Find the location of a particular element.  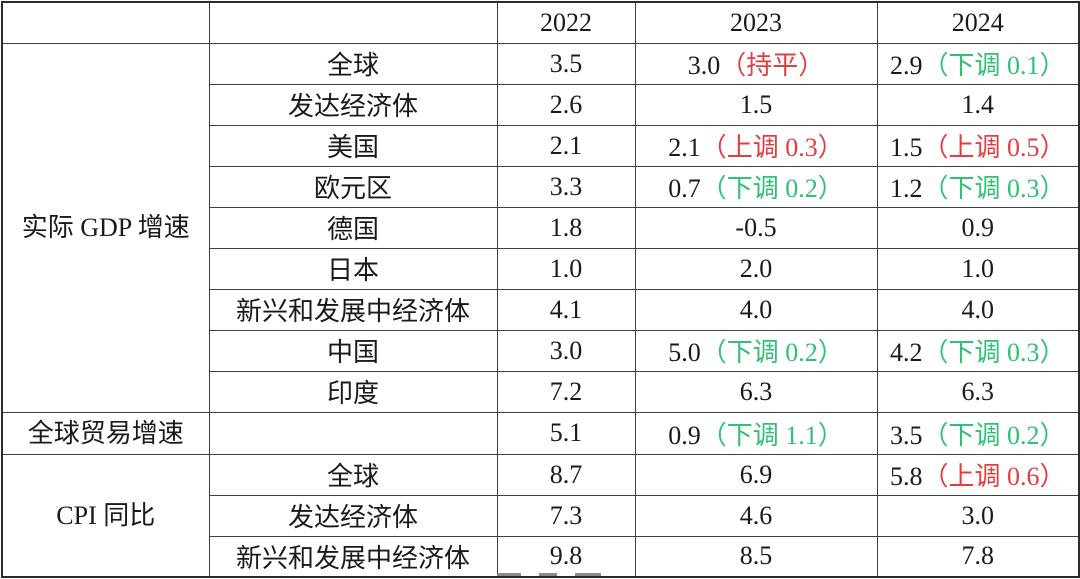

value-cell: 2.0 is located at coordinates (756, 268).